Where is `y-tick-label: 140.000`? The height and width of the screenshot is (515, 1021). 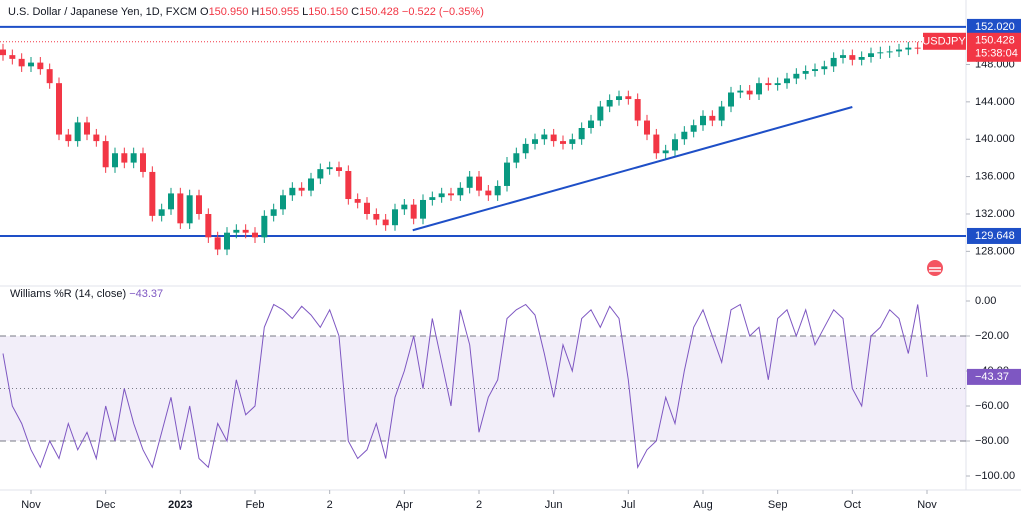
y-tick-label: 140.000 is located at coordinates (995, 139).